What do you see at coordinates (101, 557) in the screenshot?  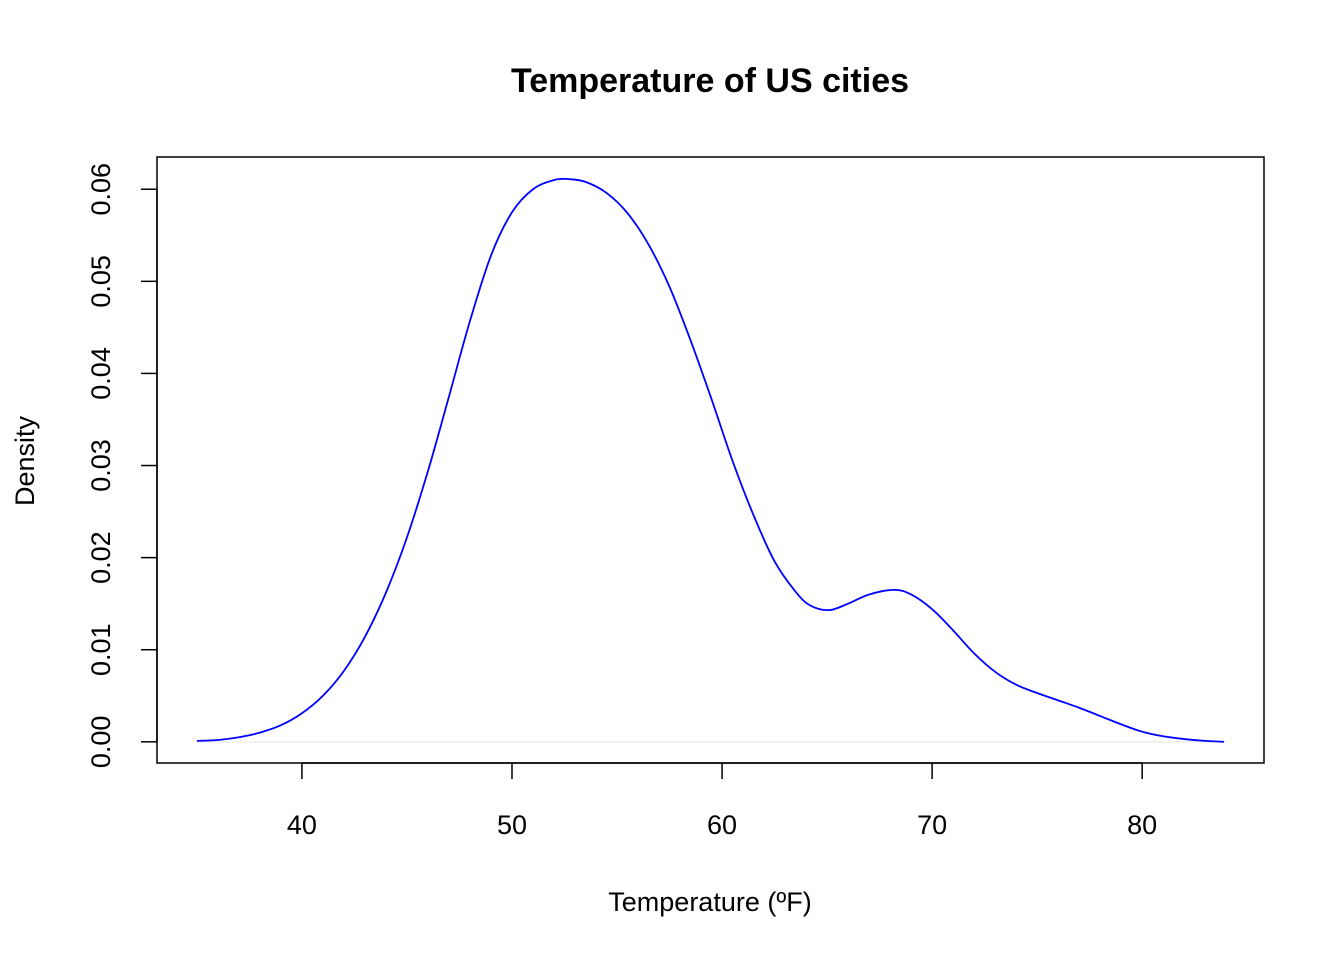 I see `y-tick-label: 0.02` at bounding box center [101, 557].